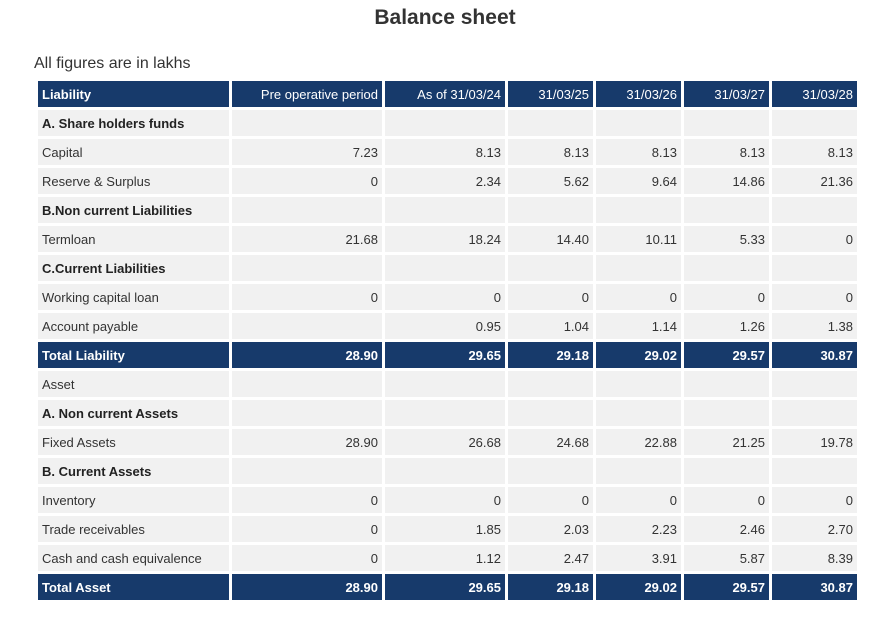 The image size is (890, 627). I want to click on table-cell: 1.85, so click(445, 529).